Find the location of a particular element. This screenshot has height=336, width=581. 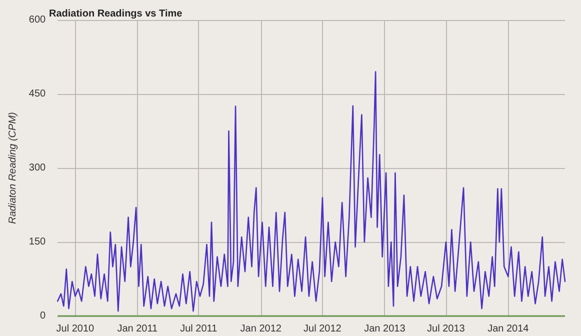

x-tick-label: Jul 2010 is located at coordinates (75, 329).